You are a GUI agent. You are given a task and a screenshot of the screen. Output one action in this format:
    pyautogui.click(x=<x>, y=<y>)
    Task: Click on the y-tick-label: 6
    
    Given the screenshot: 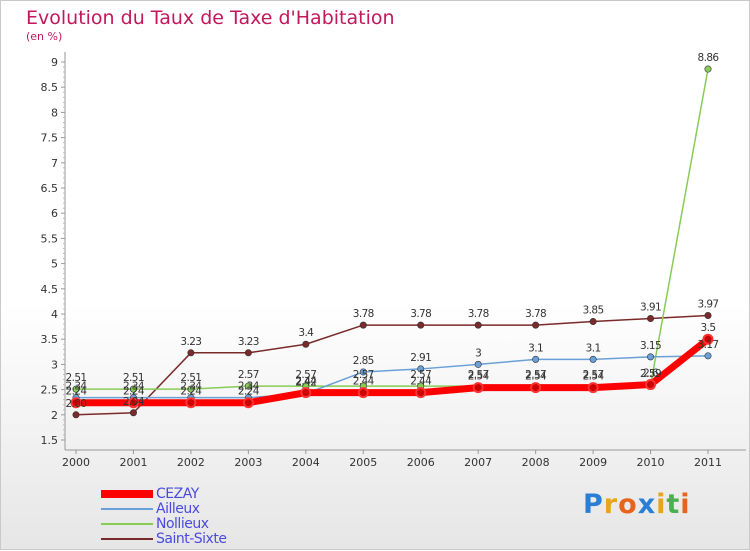 What is the action you would take?
    pyautogui.click(x=54, y=213)
    